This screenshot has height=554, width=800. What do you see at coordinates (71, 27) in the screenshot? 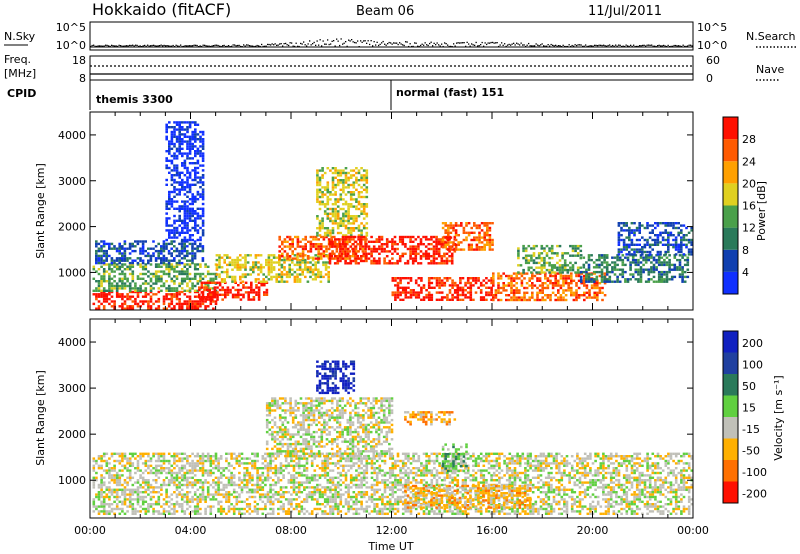
I see `nsky-tick-top: 10^5` at bounding box center [71, 27].